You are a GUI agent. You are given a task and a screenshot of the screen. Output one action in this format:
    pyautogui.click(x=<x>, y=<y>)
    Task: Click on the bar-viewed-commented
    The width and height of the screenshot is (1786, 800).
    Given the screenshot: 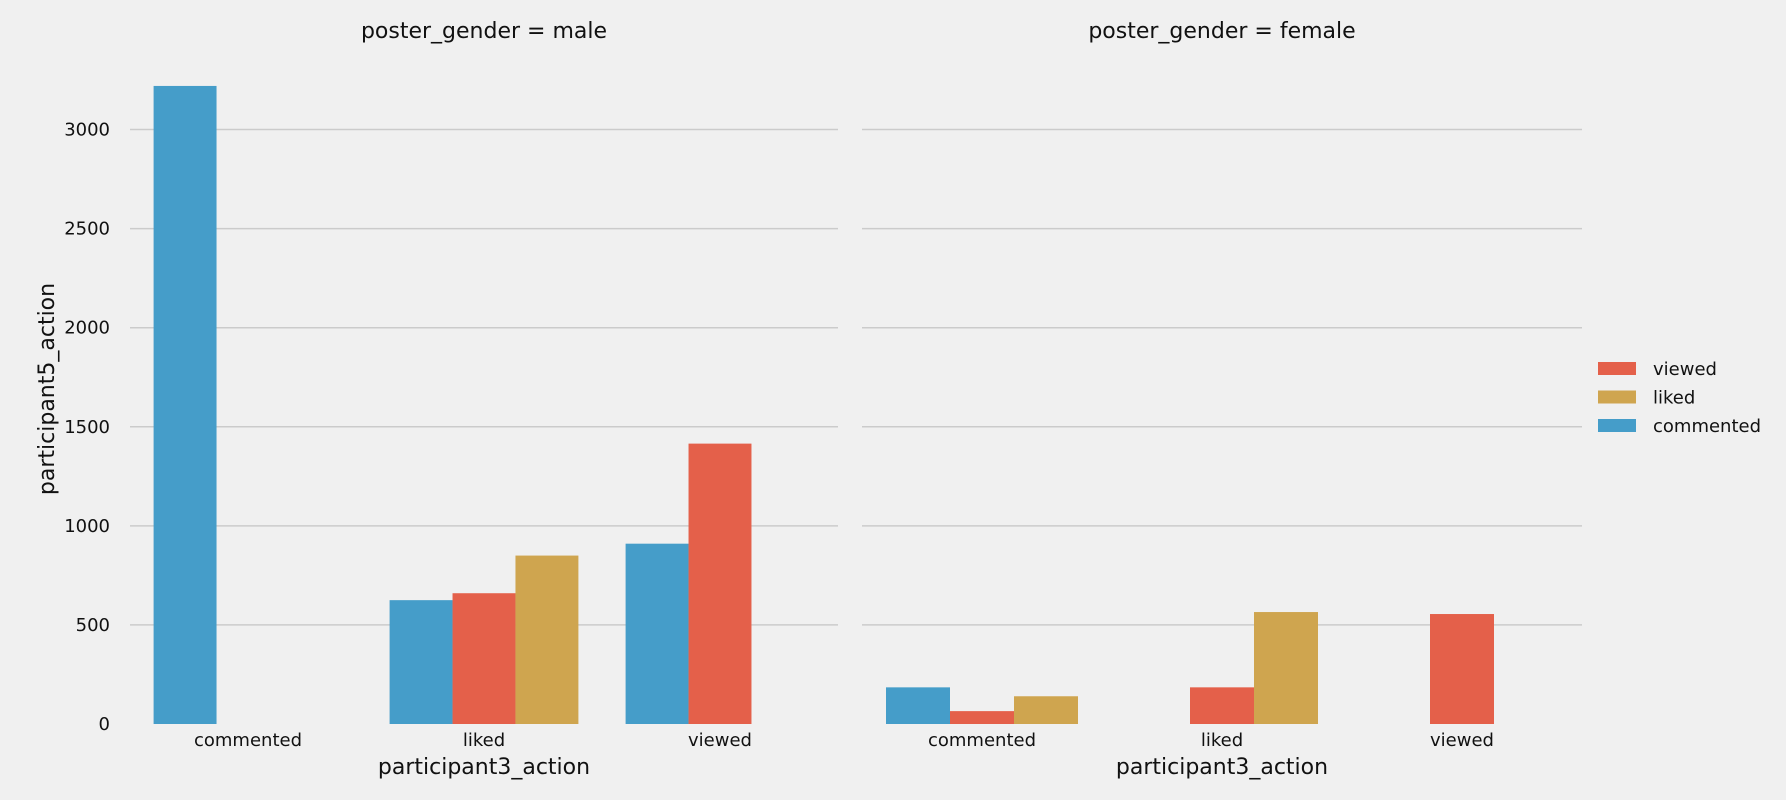 What is the action you would take?
    pyautogui.click(x=982, y=717)
    